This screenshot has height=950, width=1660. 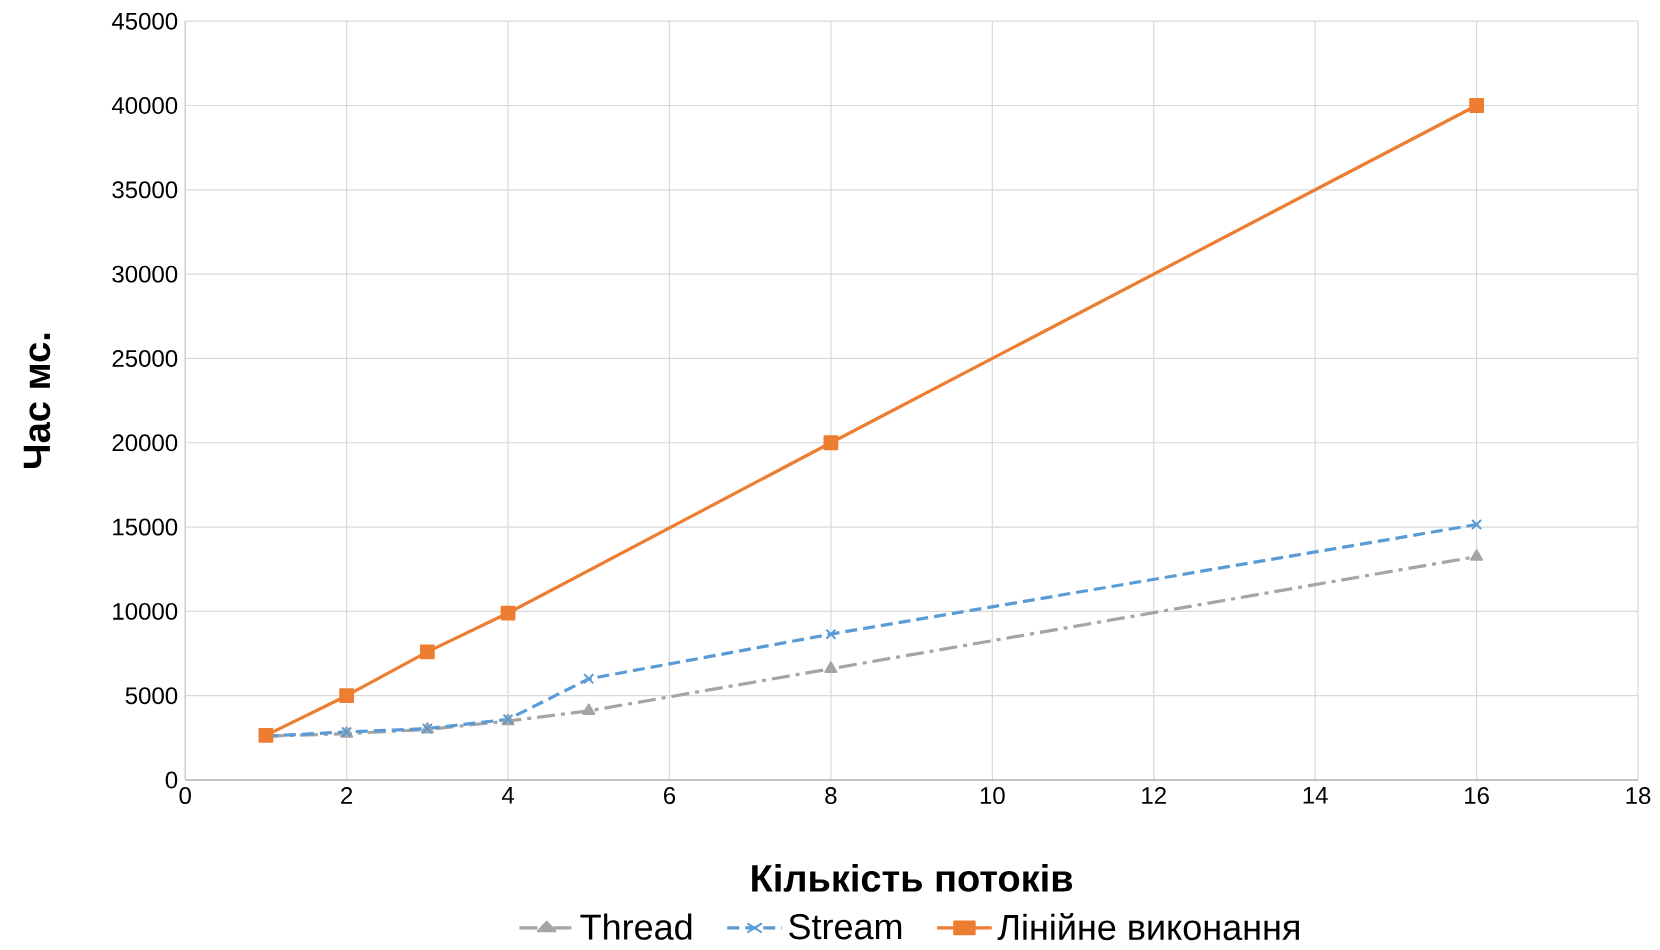 I want to click on x-tick-label: 0, so click(x=185, y=796).